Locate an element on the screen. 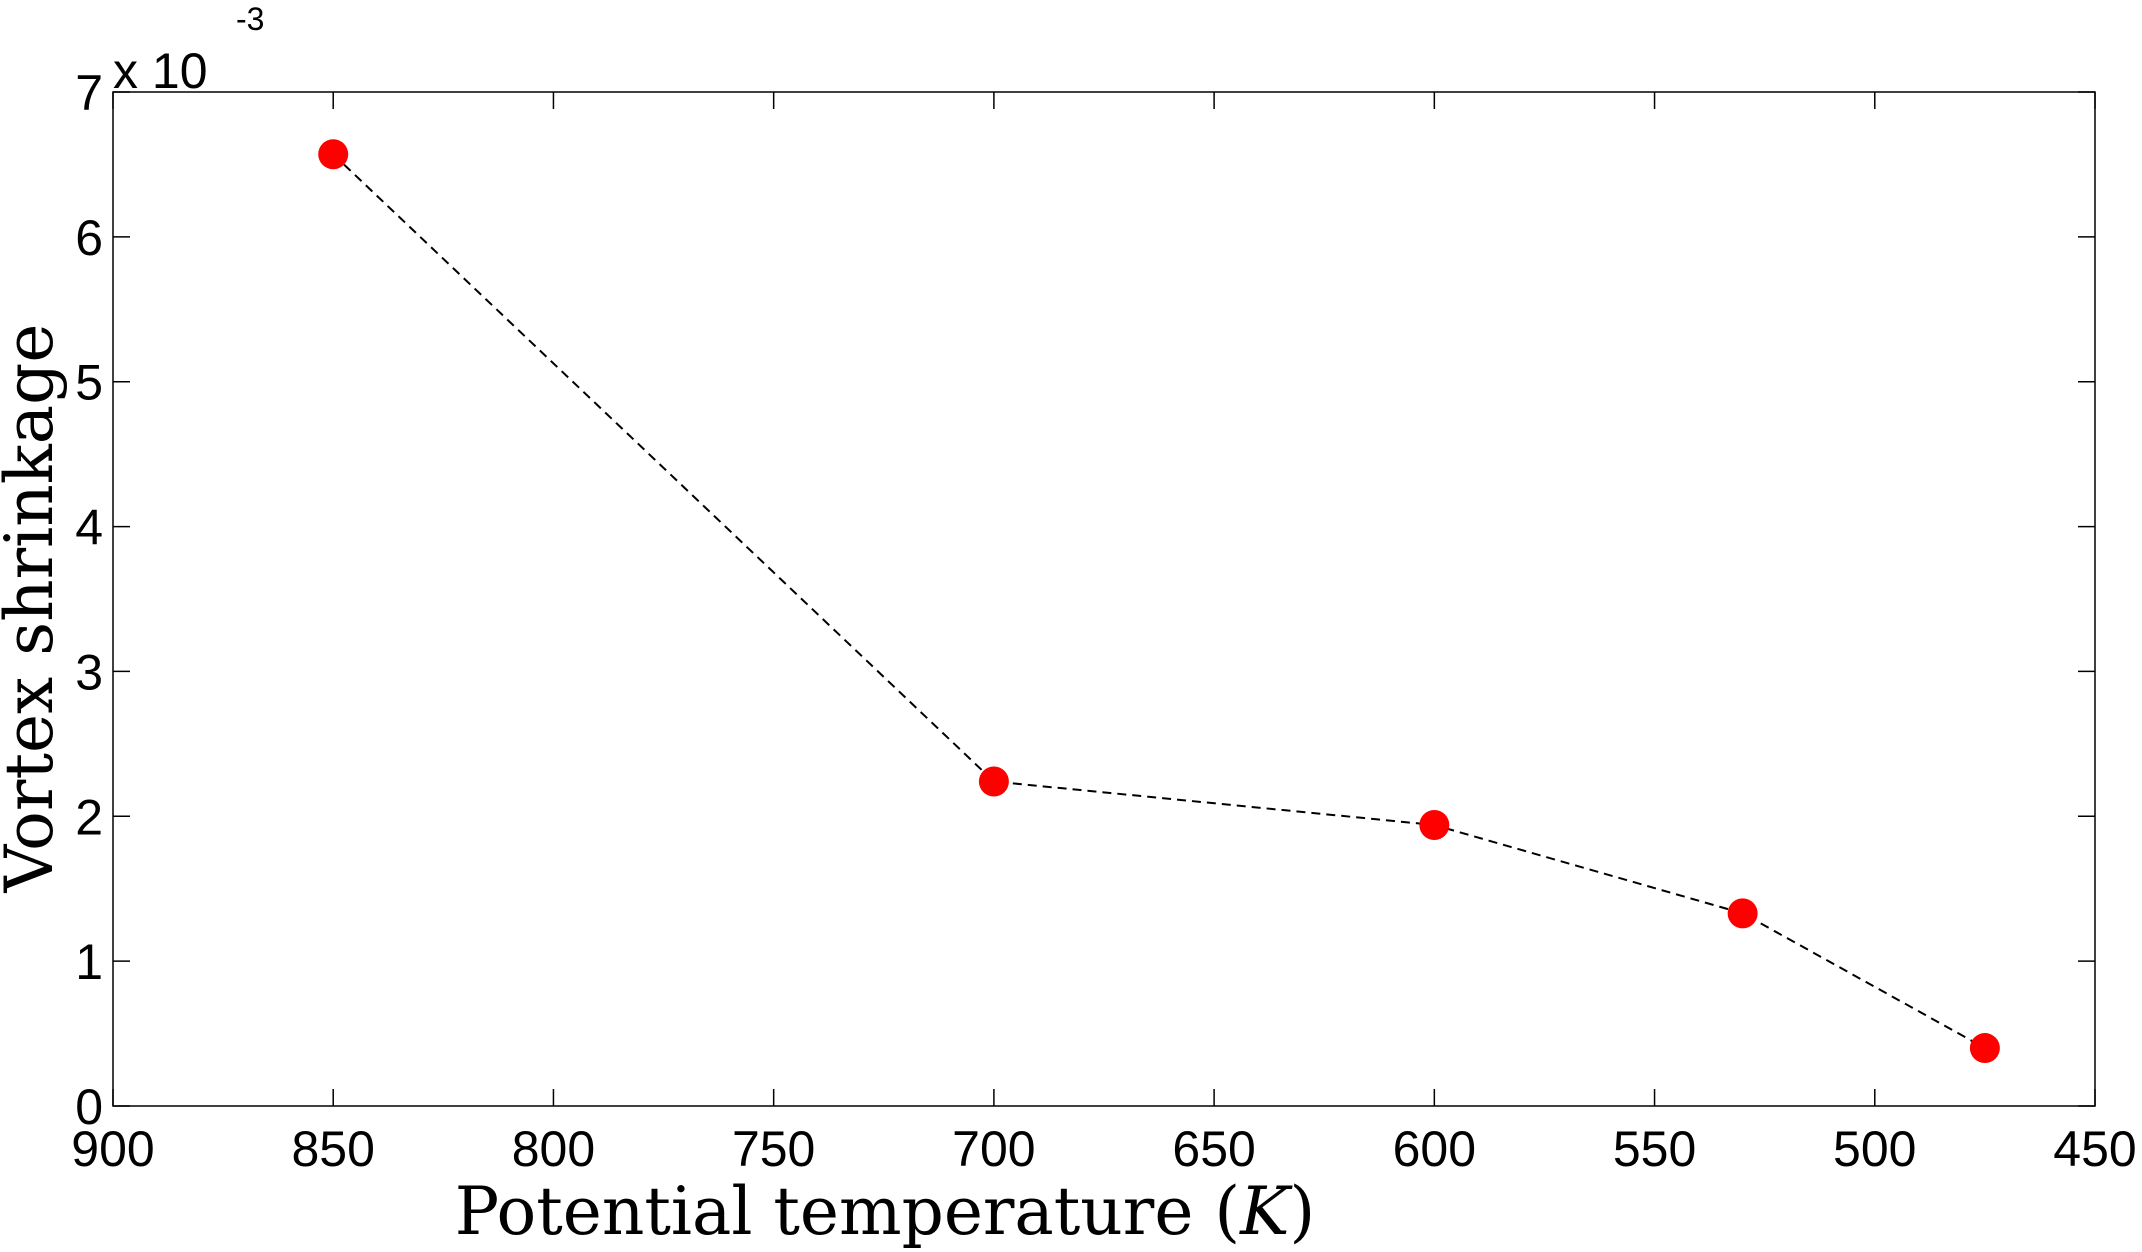 The height and width of the screenshot is (1252, 2142). x-axis-title-variable: K is located at coordinates (1266, 1211).